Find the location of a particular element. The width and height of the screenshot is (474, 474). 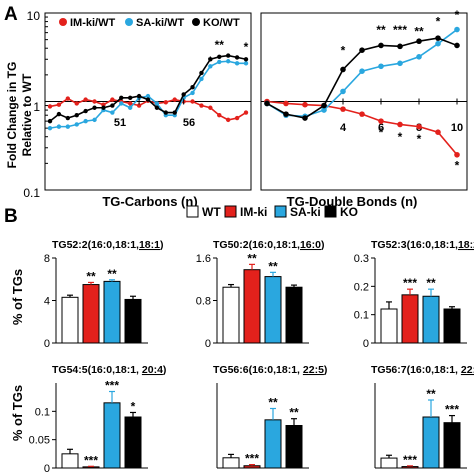

bar-ytick-label: 0.3 is located at coordinates (361, 259).